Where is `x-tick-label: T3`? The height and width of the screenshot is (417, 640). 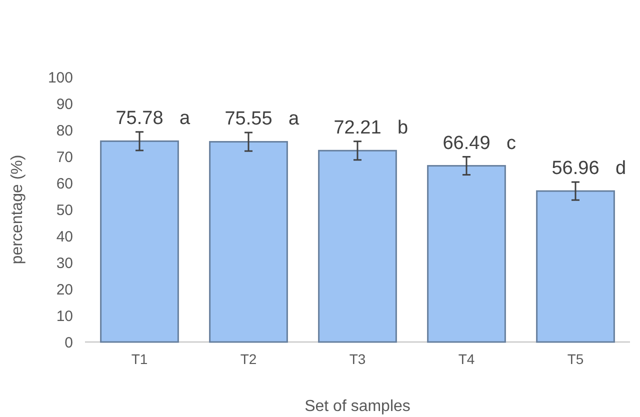
x-tick-label: T3 is located at coordinates (357, 359).